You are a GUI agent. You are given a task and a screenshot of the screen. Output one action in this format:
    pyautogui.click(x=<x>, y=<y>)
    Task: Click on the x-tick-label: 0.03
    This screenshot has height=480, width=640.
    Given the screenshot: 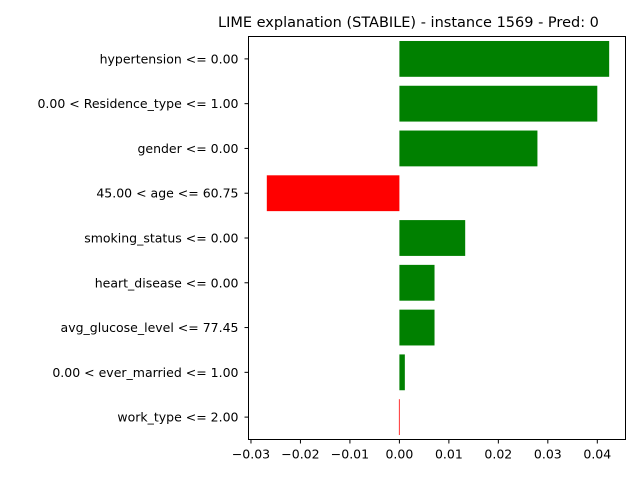 What is the action you would take?
    pyautogui.click(x=548, y=454)
    